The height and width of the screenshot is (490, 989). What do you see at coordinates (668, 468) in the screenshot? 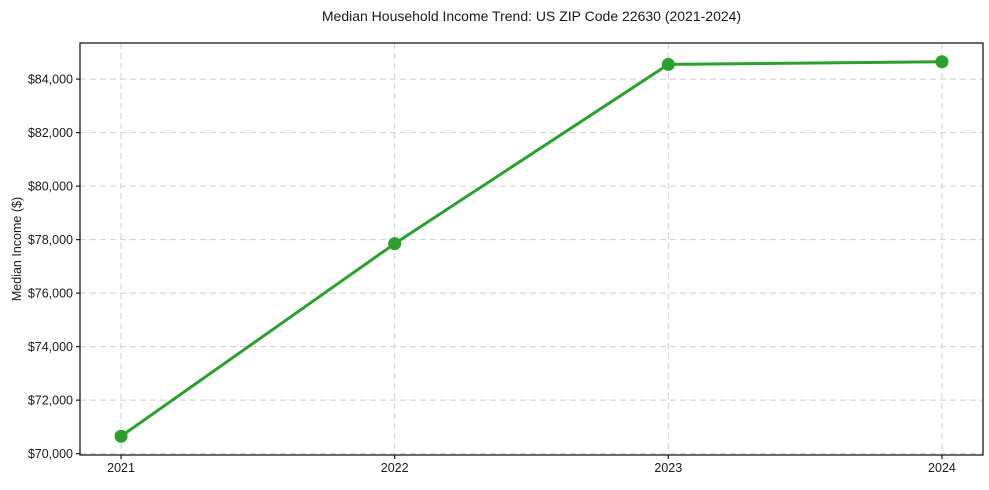
I see `x-tick-label: 2023` at bounding box center [668, 468].